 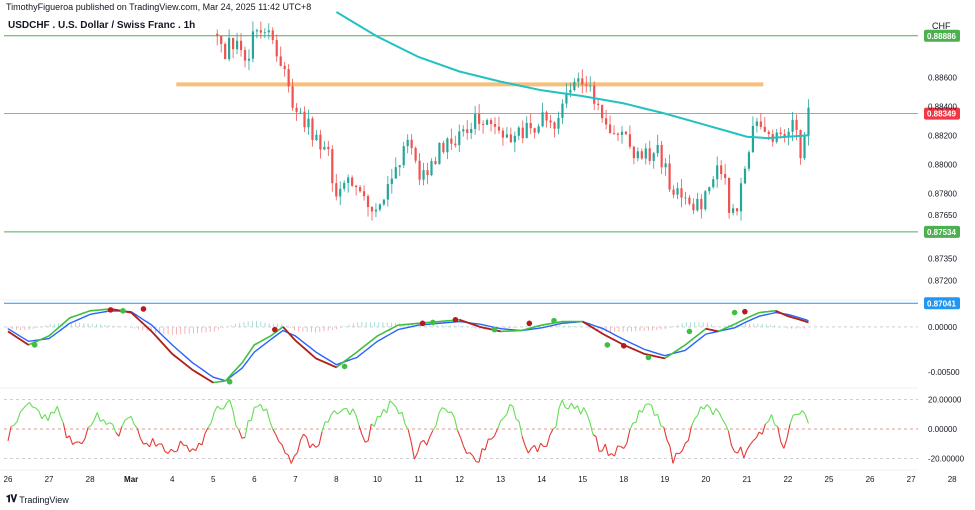 What do you see at coordinates (946, 458) in the screenshot?
I see `momentum-tick-label: -20.00000` at bounding box center [946, 458].